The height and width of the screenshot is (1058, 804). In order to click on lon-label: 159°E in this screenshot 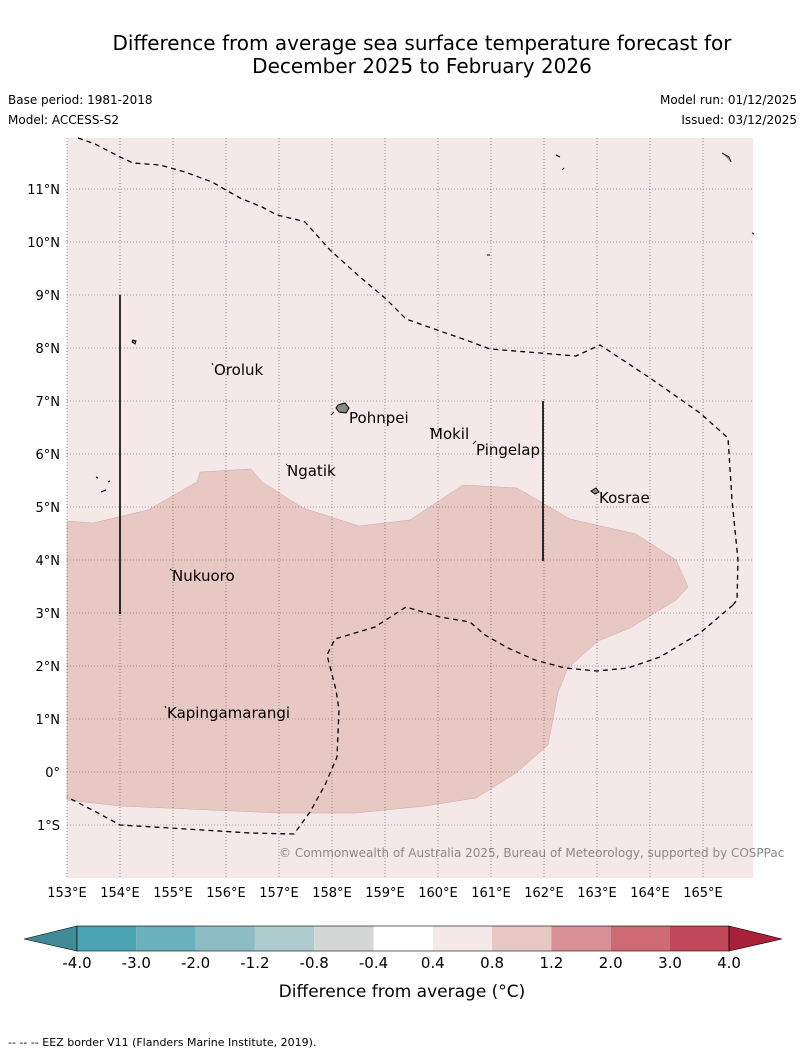, I will do `click(385, 893)`.